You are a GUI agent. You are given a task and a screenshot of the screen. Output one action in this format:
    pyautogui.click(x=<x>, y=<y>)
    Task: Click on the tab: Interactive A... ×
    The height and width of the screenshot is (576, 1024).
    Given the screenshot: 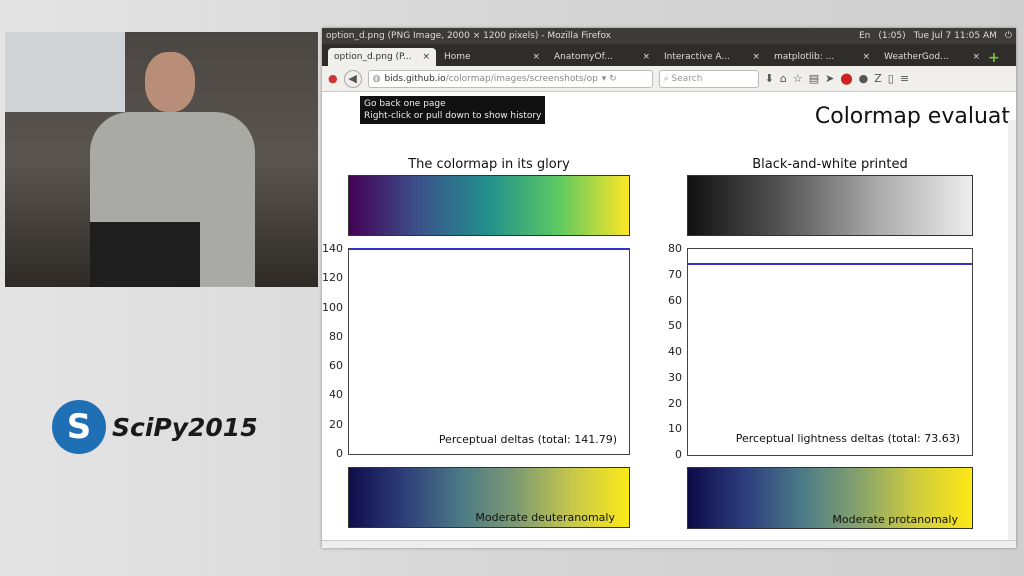 What is the action you would take?
    pyautogui.click(x=712, y=57)
    